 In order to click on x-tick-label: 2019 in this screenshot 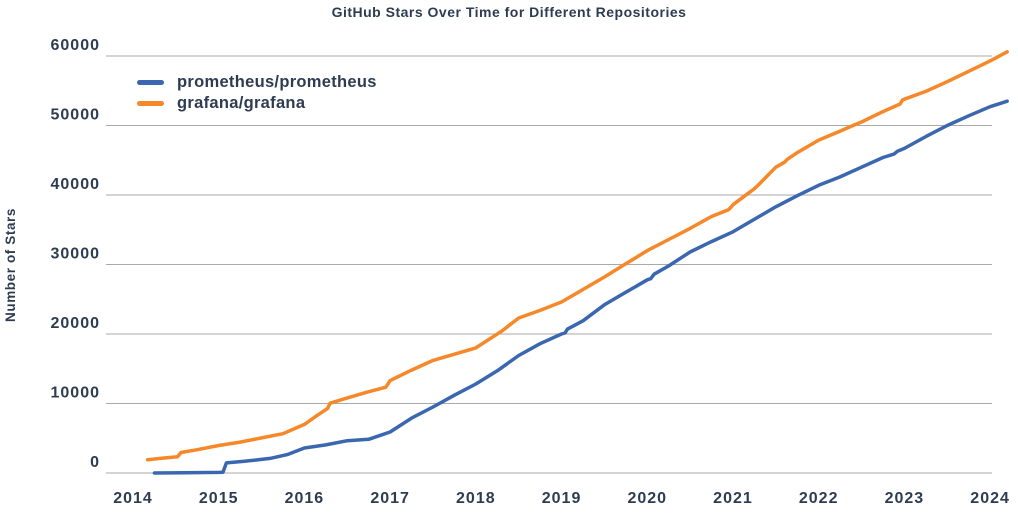, I will do `click(562, 498)`.